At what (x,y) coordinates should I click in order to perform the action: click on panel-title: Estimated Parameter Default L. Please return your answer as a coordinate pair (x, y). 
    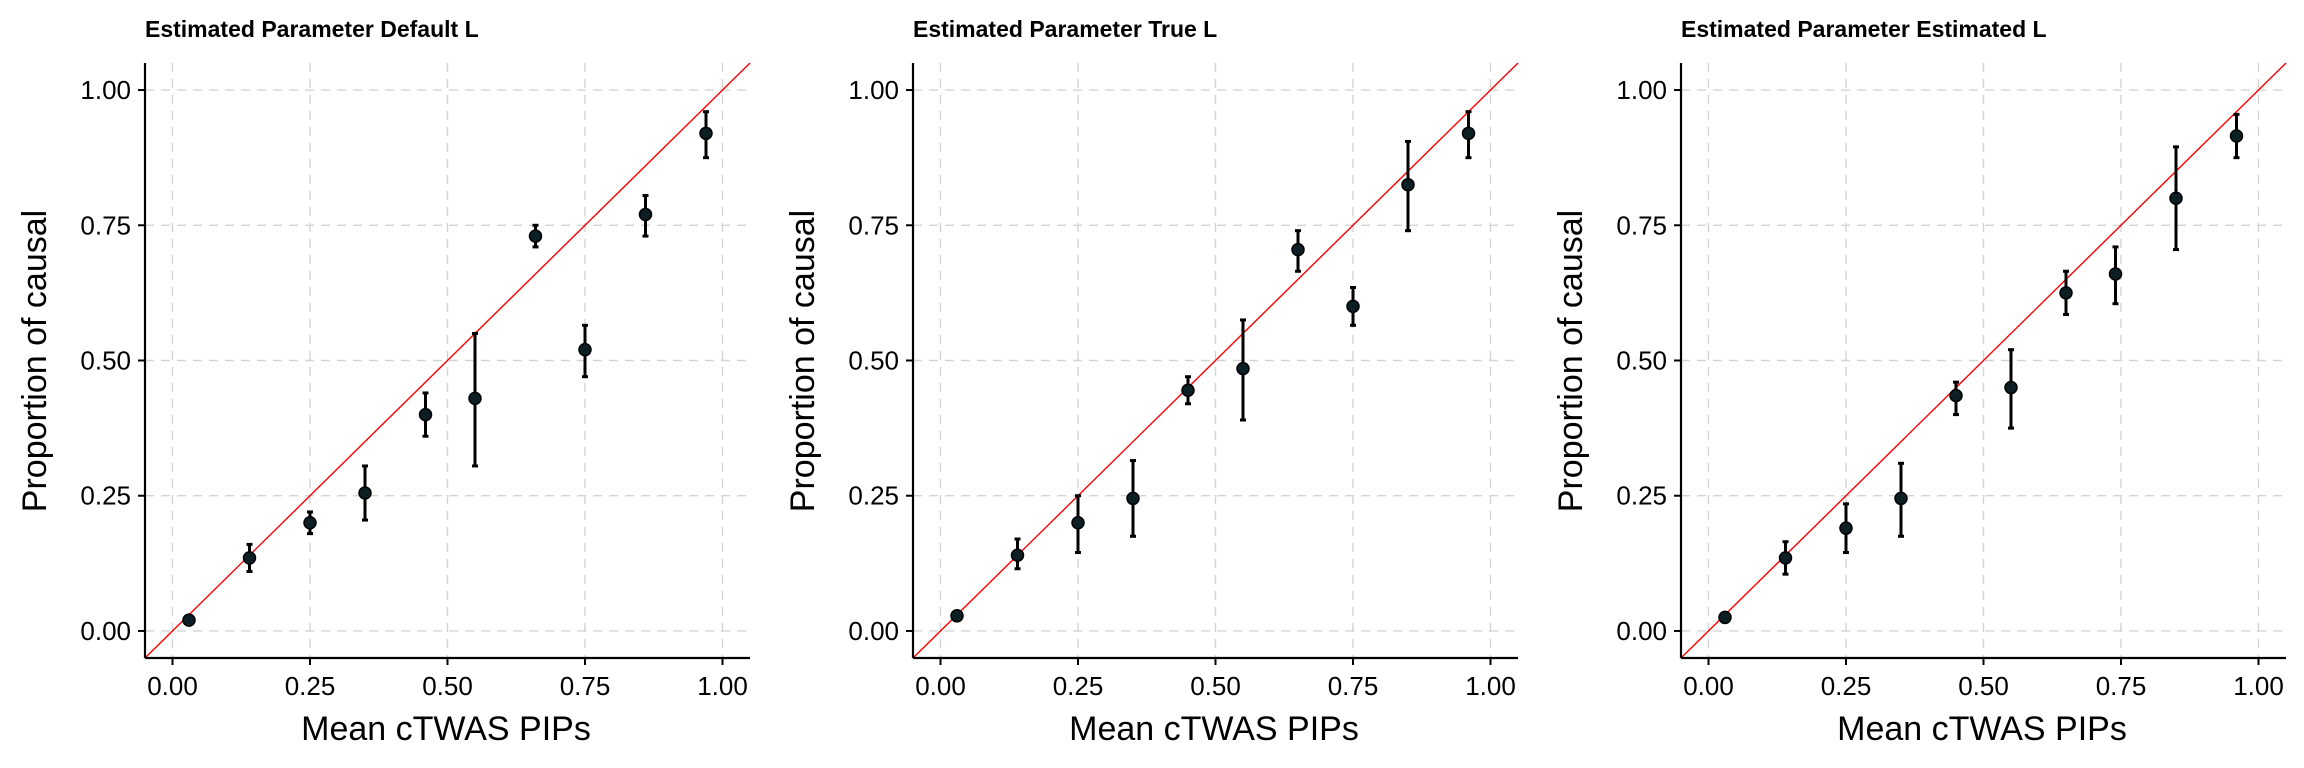
    Looking at the image, I should click on (312, 29).